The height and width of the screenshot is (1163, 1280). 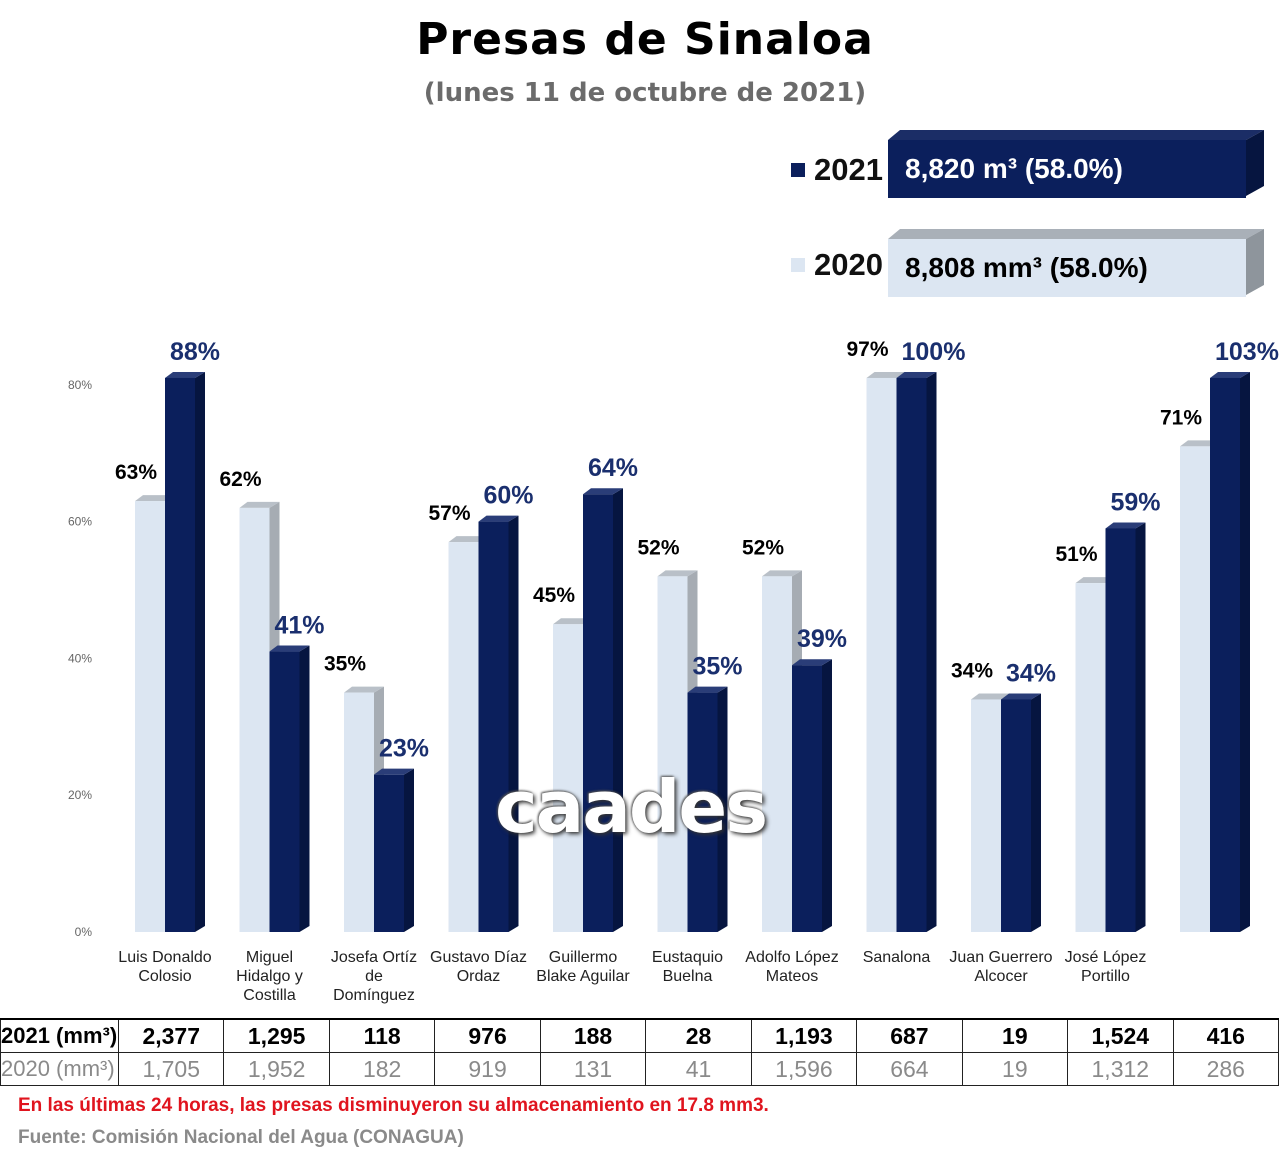 I want to click on data-label-2020: 52%, so click(x=763, y=547).